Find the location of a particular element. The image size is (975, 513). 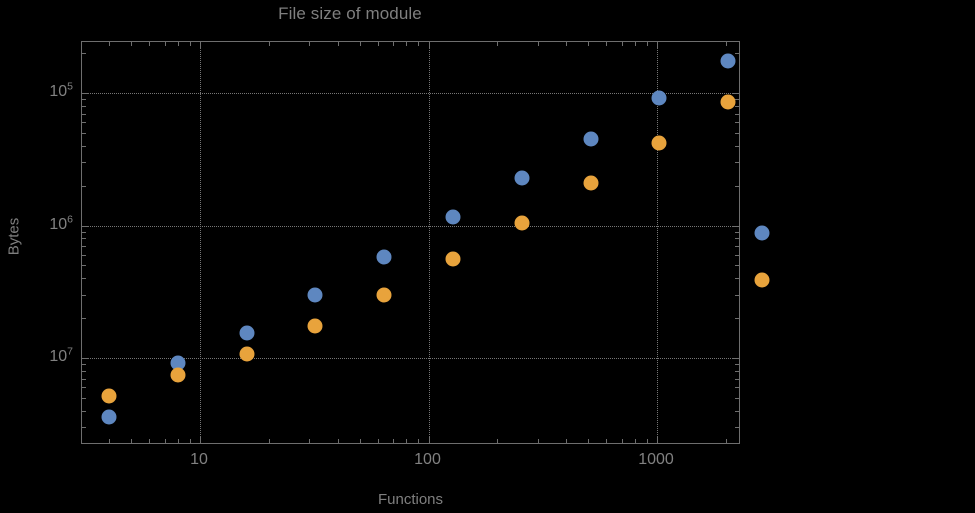

y-axis-tick-label: 10⁵ is located at coordinates (61, 90).